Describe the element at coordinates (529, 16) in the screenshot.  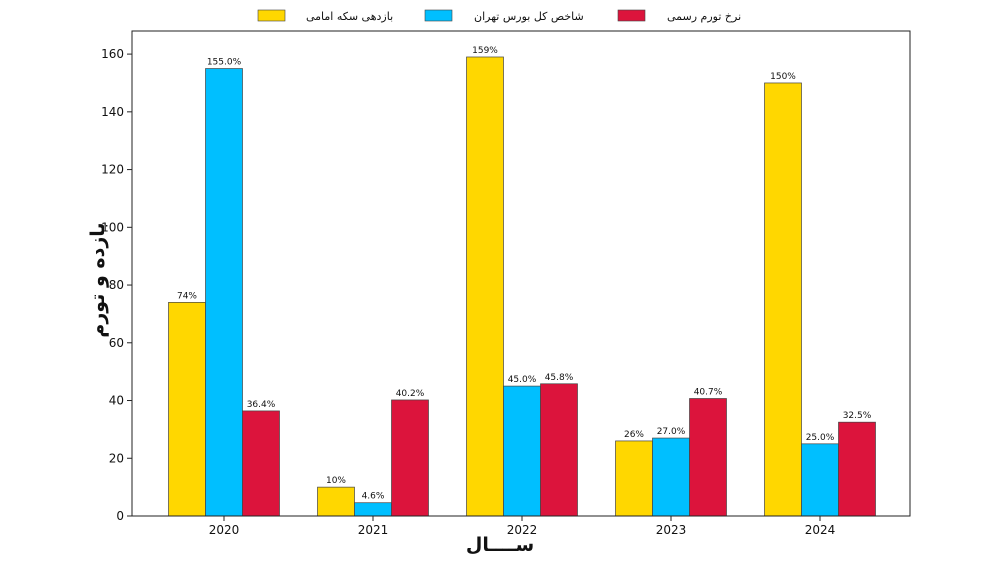
I see `legend-label: شاخص کل بورس تهران` at that location.